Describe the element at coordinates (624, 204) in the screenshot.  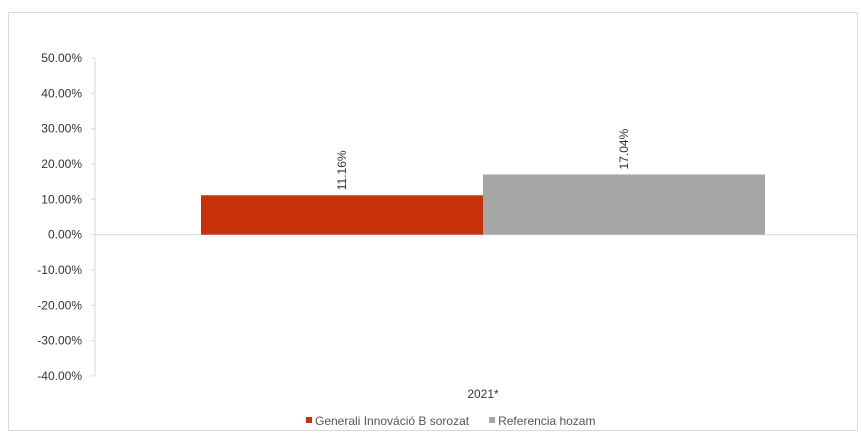
I see `bar-referencia` at that location.